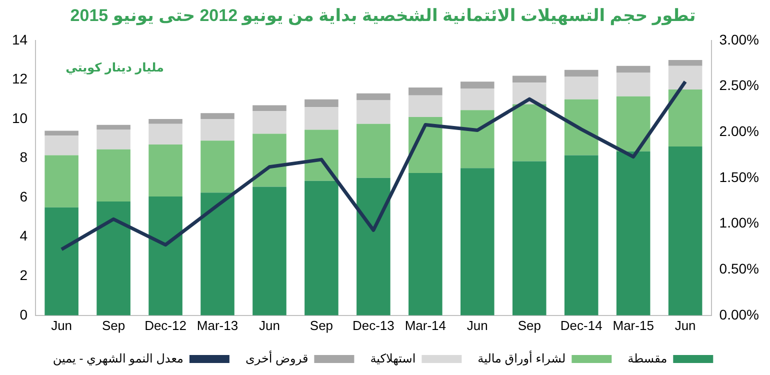 Image resolution: width=770 pixels, height=375 pixels. What do you see at coordinates (739, 222) in the screenshot?
I see `y2-tick-label: 1.00%` at bounding box center [739, 222].